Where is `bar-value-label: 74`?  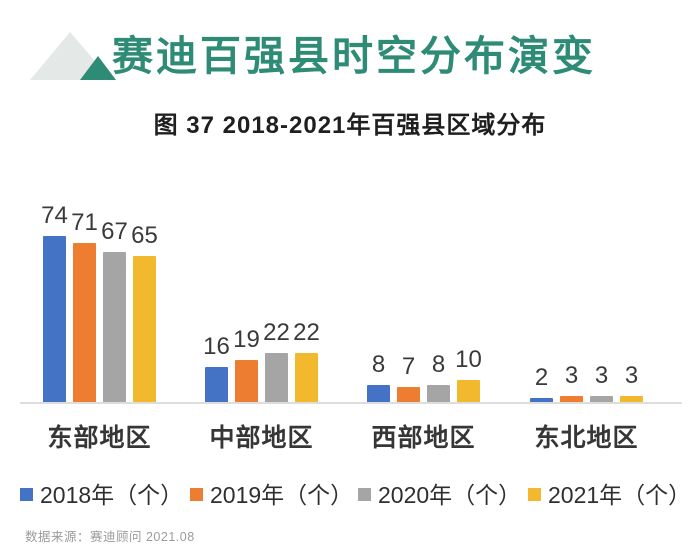 bar-value-label: 74 is located at coordinates (54, 215).